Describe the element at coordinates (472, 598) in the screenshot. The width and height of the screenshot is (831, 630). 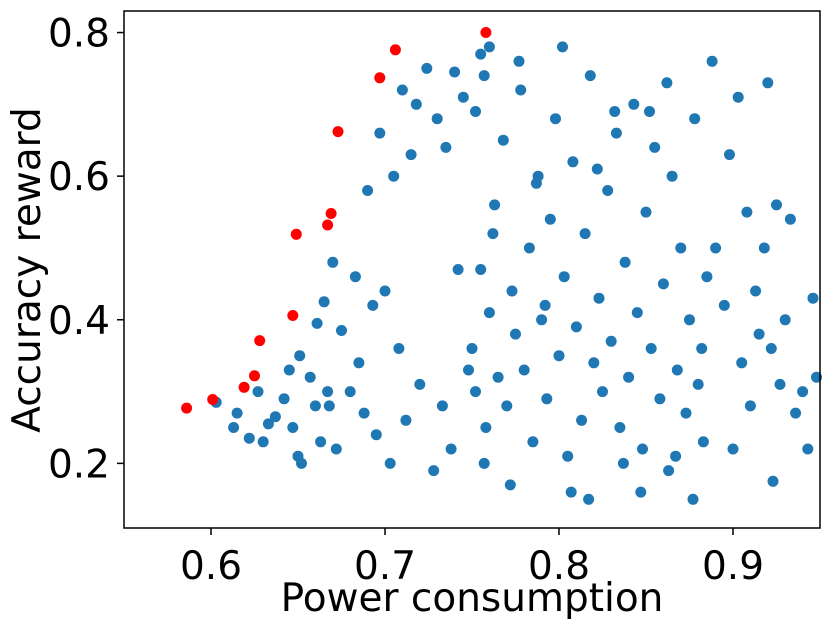
I see `x-axis-label: Power consumption` at that location.